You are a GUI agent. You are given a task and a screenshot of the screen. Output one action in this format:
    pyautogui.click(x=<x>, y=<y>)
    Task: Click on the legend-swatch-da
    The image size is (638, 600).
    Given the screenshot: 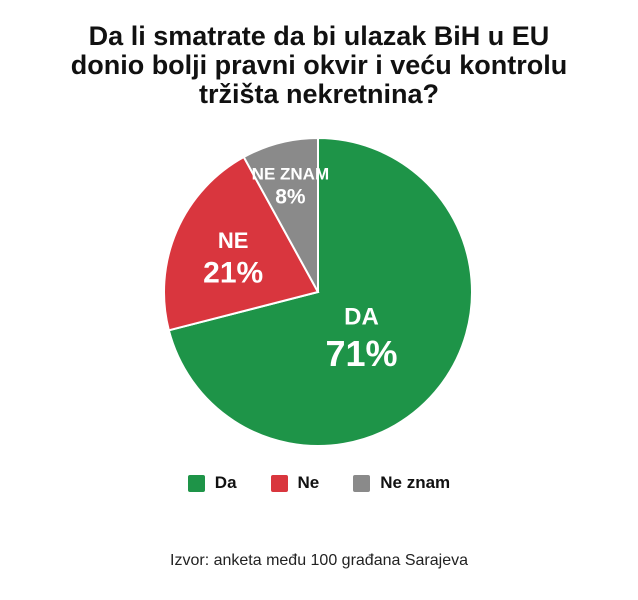 What is the action you would take?
    pyautogui.click(x=196, y=483)
    